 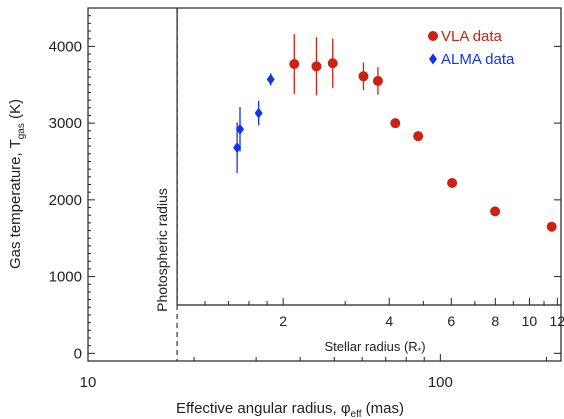 I want to click on x-axis-label-unit: (mas), so click(x=382, y=408).